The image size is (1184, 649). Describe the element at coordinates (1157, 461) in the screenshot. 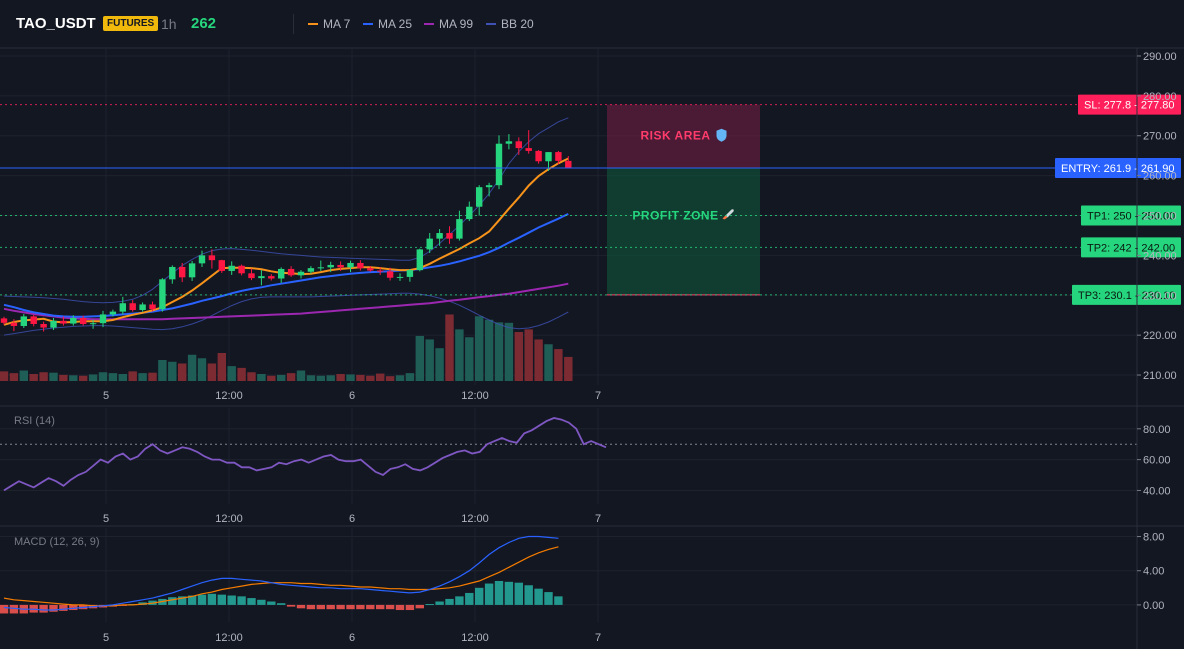

I see `rsi-tick-label: 60.00` at that location.